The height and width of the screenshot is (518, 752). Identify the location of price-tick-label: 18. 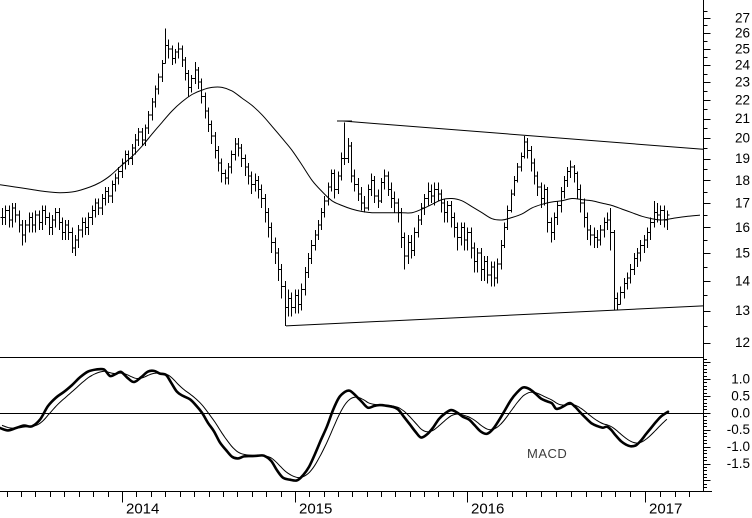
(742, 180).